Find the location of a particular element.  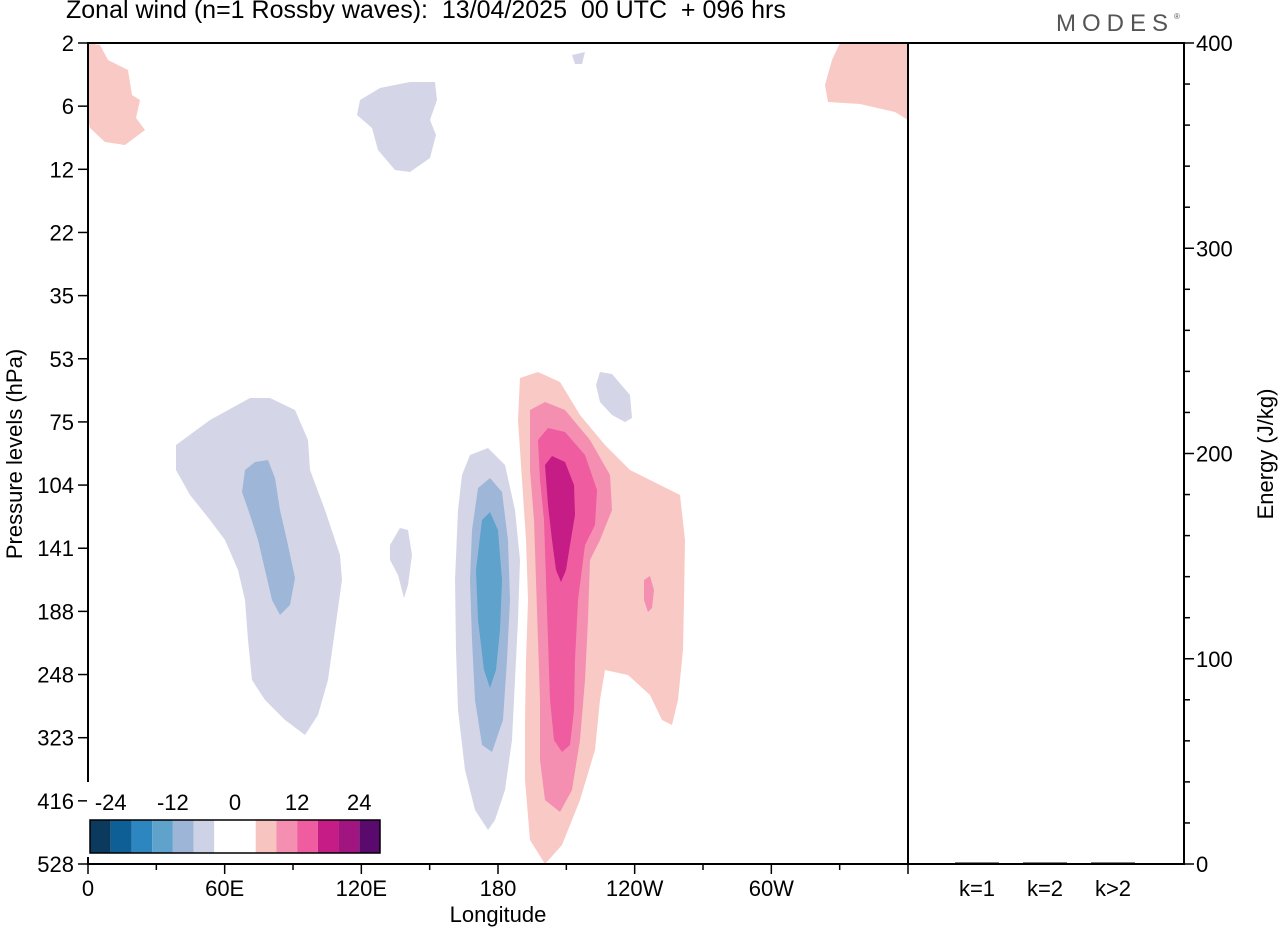

y-tick-label: 528 is located at coordinates (55, 864).